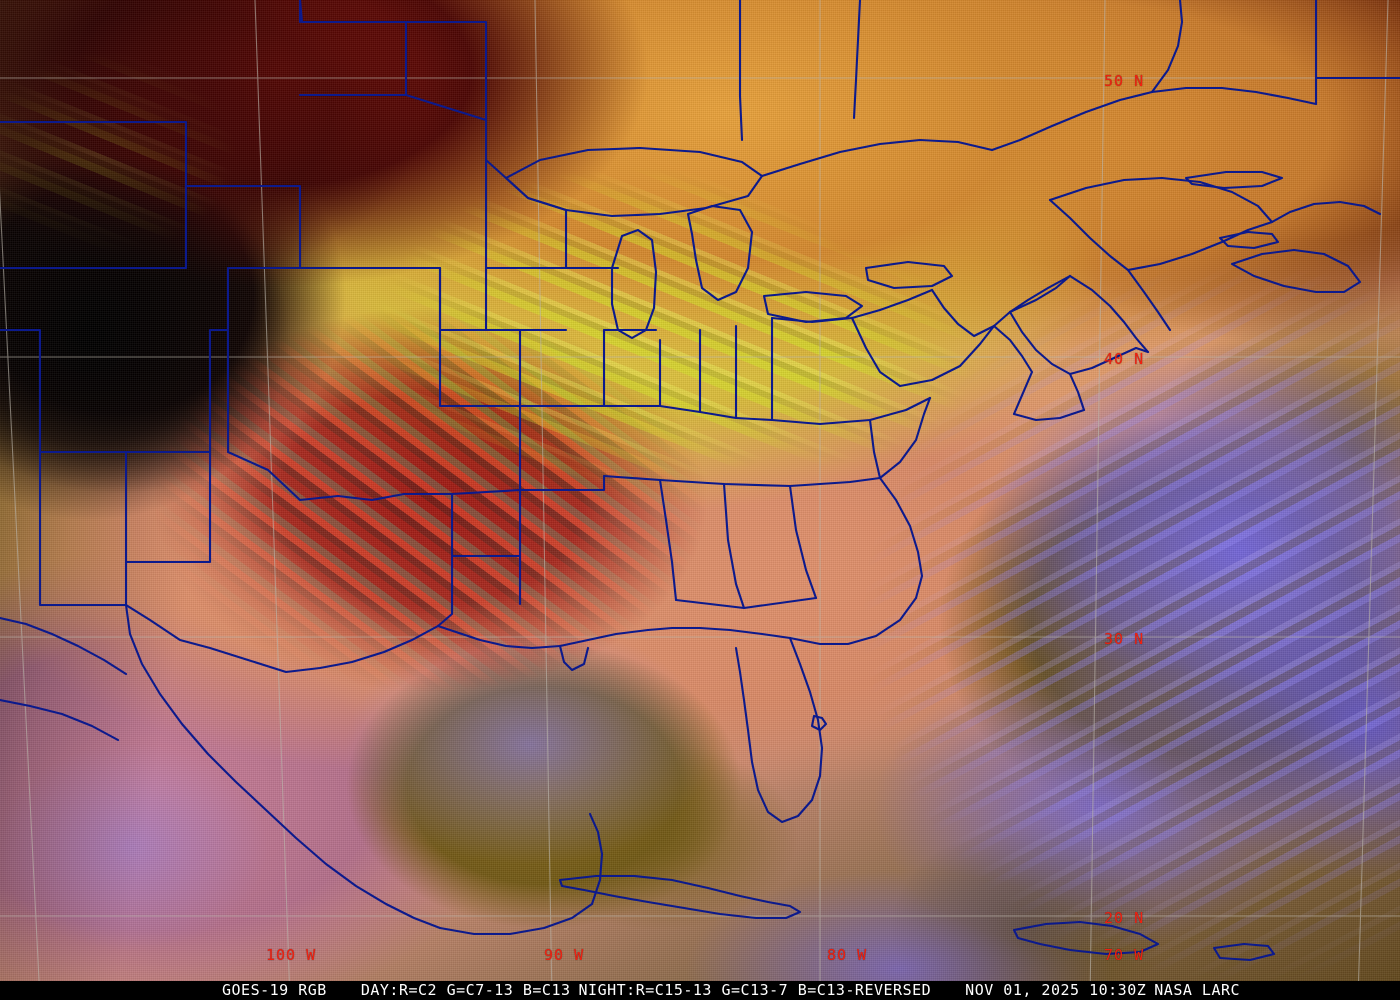 This screenshot has height=1000, width=1400. Describe the element at coordinates (1124, 955) in the screenshot. I see `lon-label-70w: 70 W` at that location.